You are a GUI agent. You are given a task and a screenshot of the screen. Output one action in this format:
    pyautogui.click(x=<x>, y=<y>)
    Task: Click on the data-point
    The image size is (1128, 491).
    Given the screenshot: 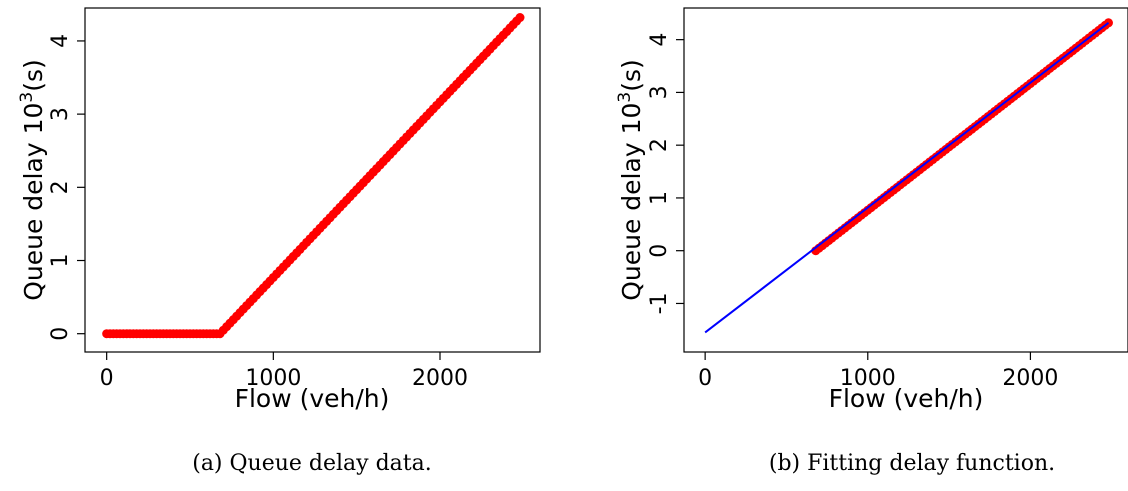 What is the action you would take?
    pyautogui.click(x=520, y=18)
    